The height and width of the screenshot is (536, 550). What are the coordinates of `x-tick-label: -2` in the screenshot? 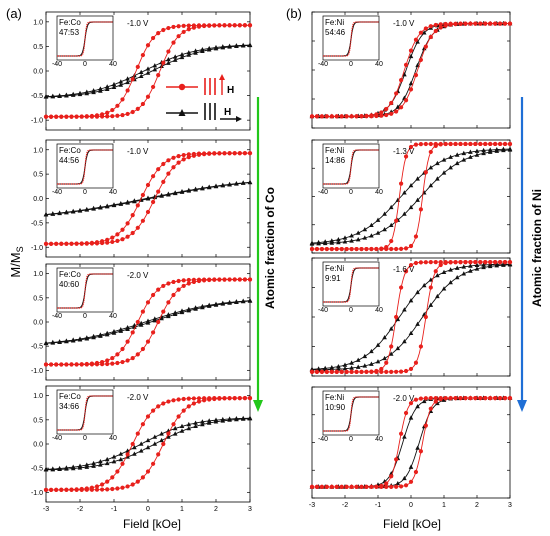 It's located at (345, 505).